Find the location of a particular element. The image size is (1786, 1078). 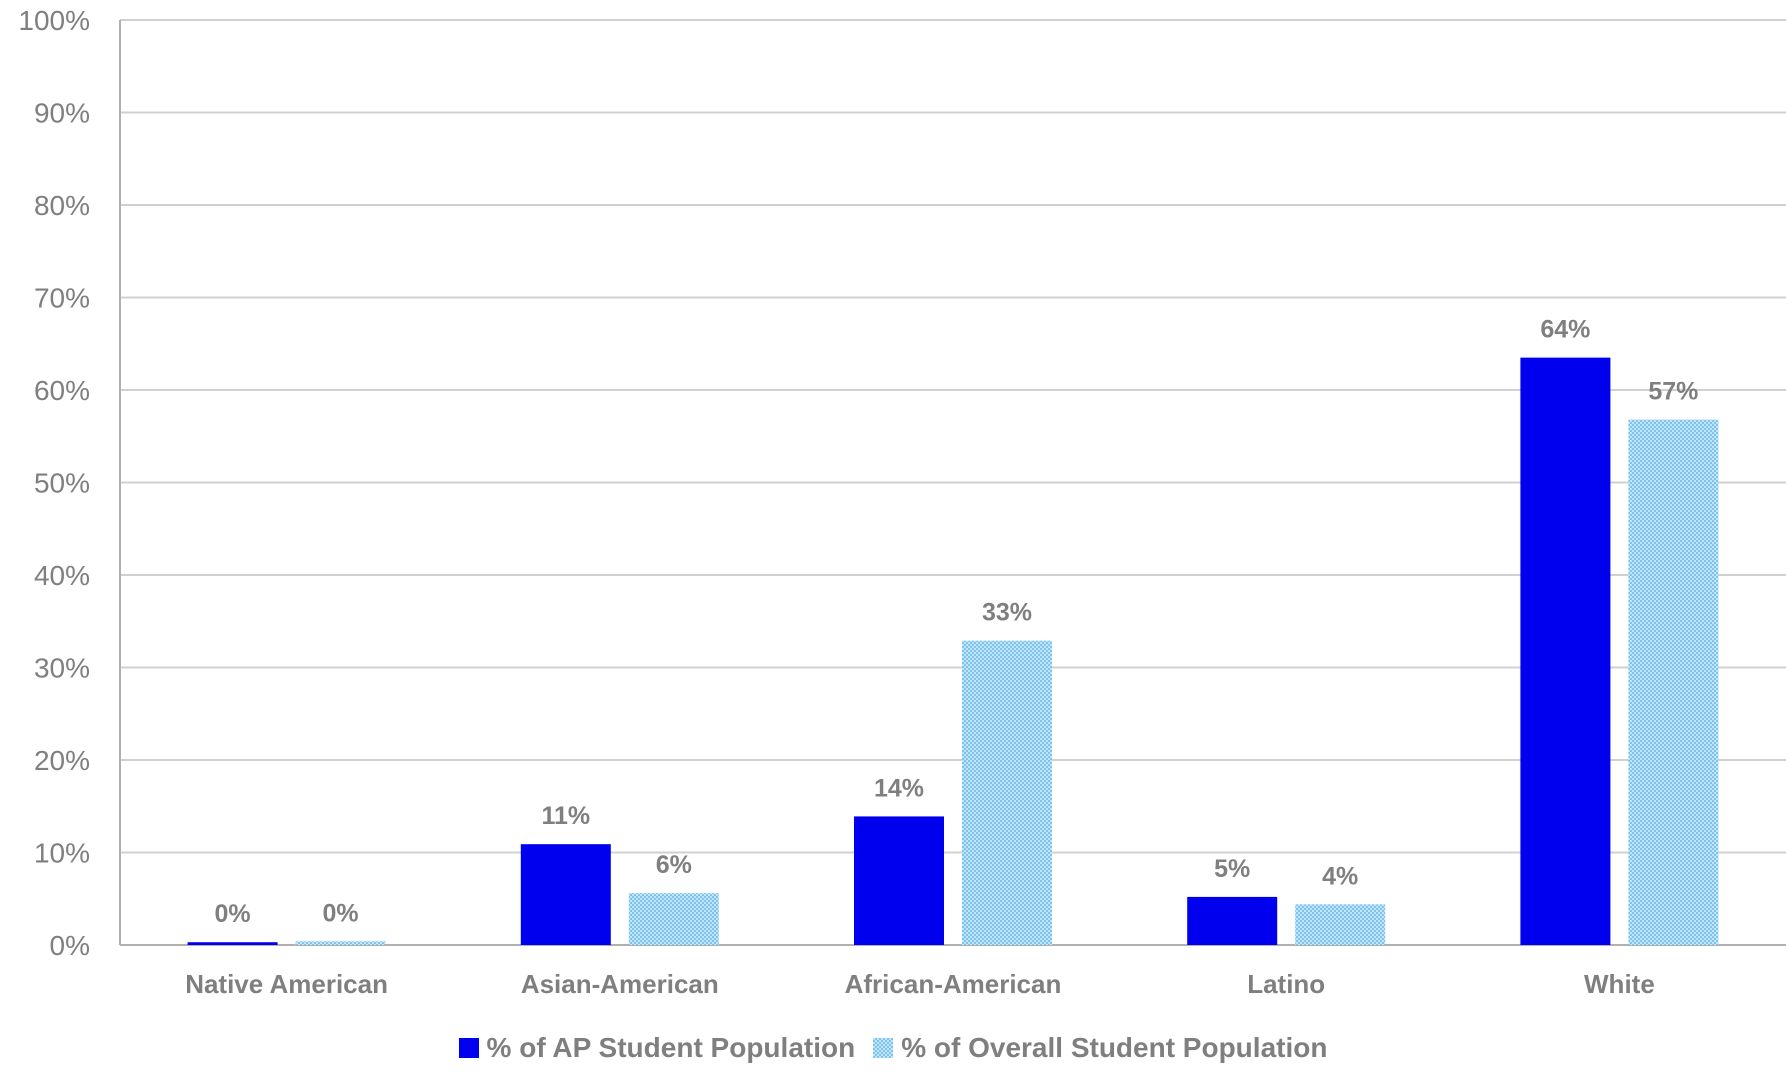

x-category-label: Native American is located at coordinates (286, 984).